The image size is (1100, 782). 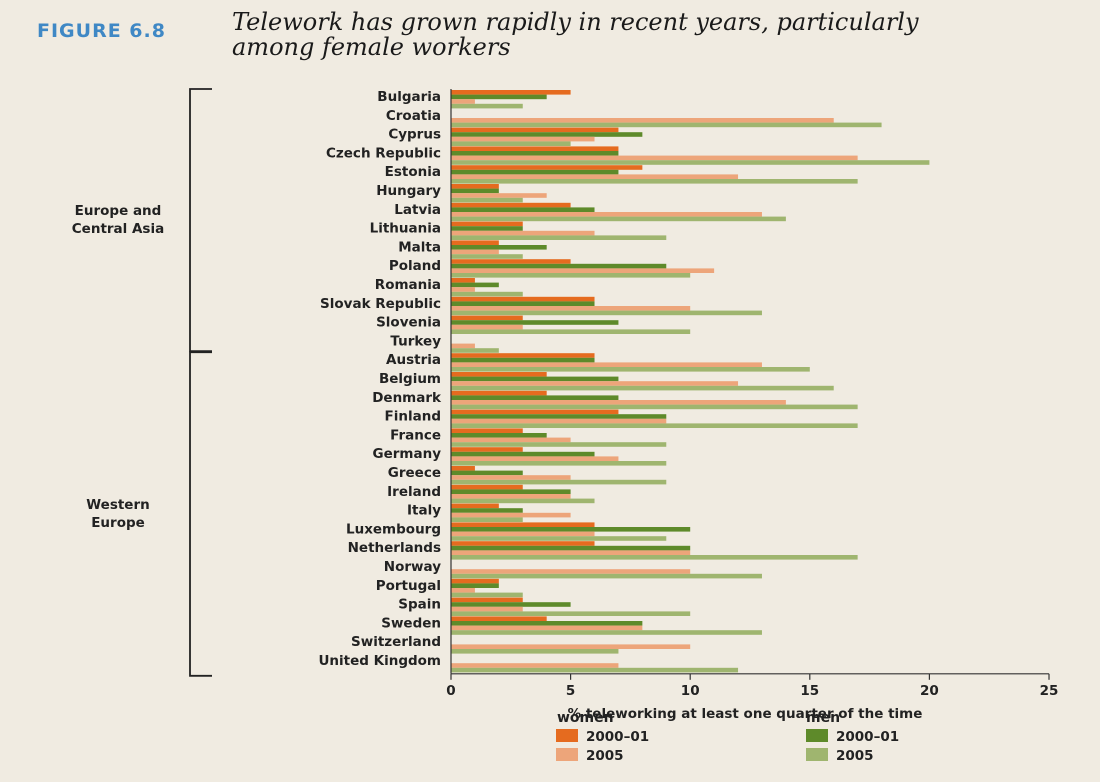 What do you see at coordinates (523, 534) in the screenshot?
I see `bar-luxembourg-s2` at bounding box center [523, 534].